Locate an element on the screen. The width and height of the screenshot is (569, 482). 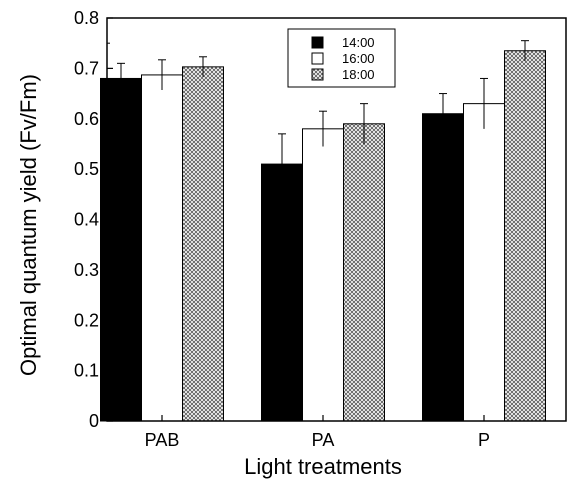
legend-label-1800: 18:00 is located at coordinates (358, 74).